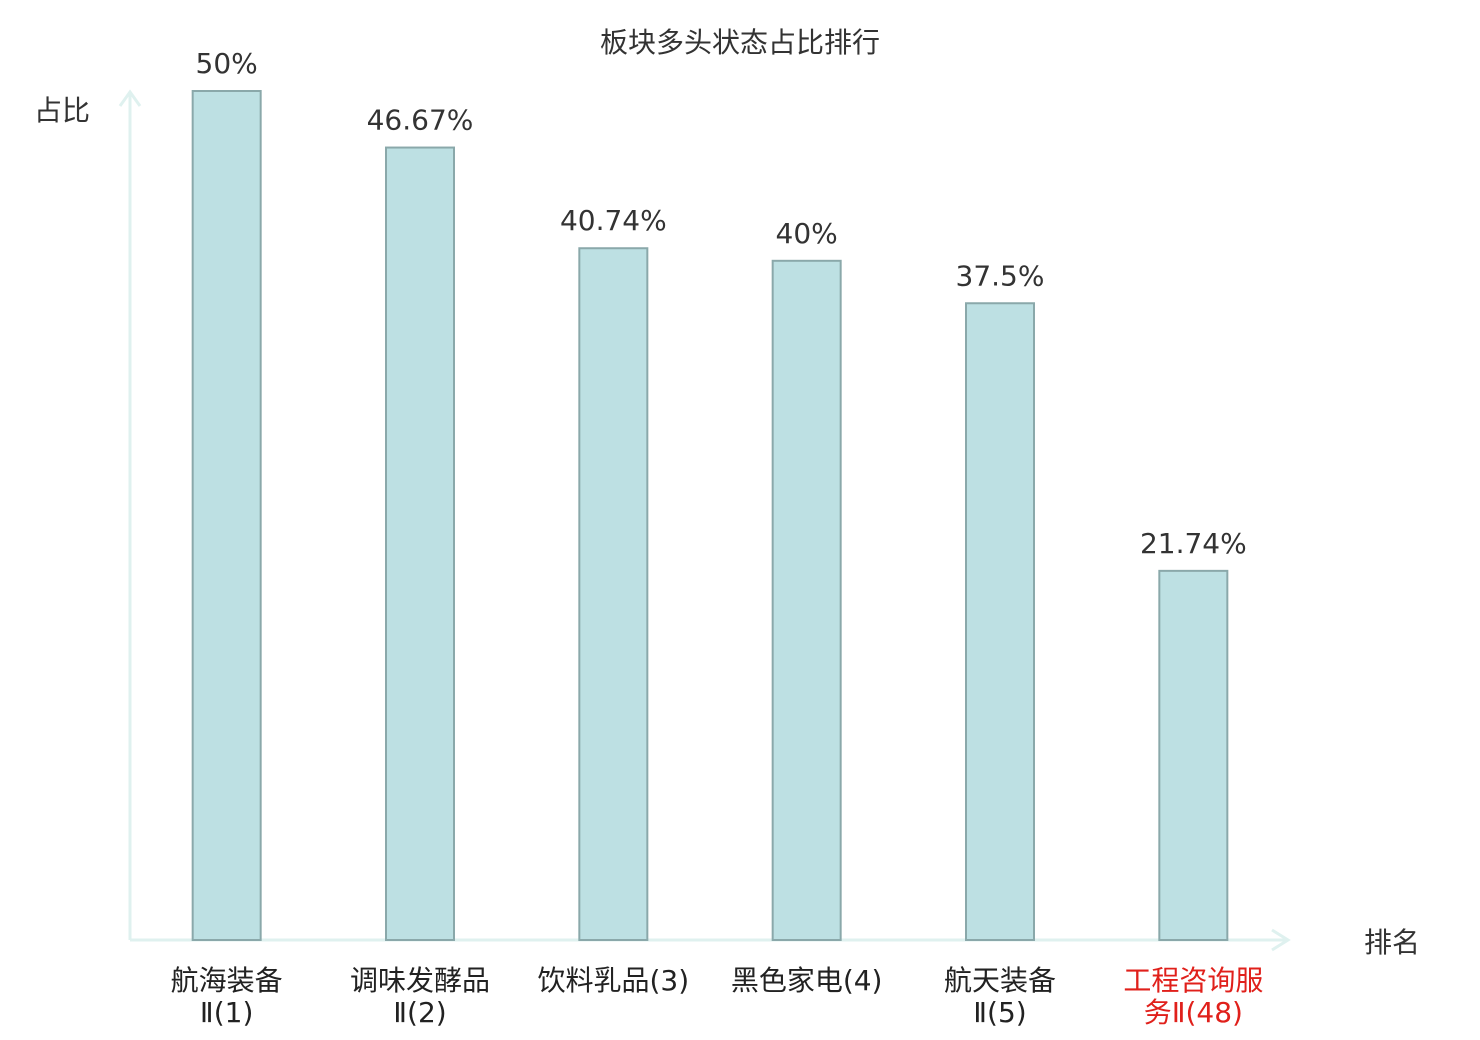  What do you see at coordinates (806, 980) in the screenshot?
I see `x-tick-label: 黑色家电(4)` at bounding box center [806, 980].